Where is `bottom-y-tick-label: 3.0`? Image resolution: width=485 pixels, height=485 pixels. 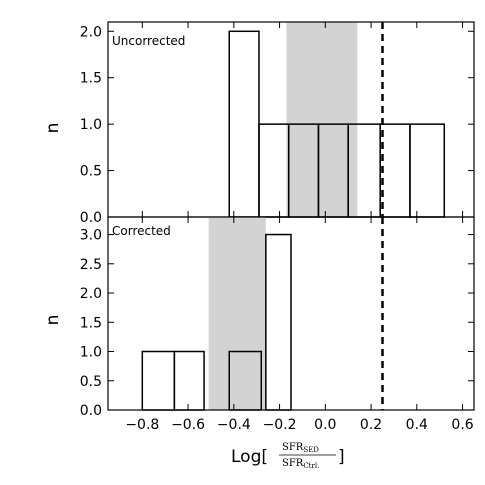
bottom-y-tick-label: 3.0 is located at coordinates (91, 236).